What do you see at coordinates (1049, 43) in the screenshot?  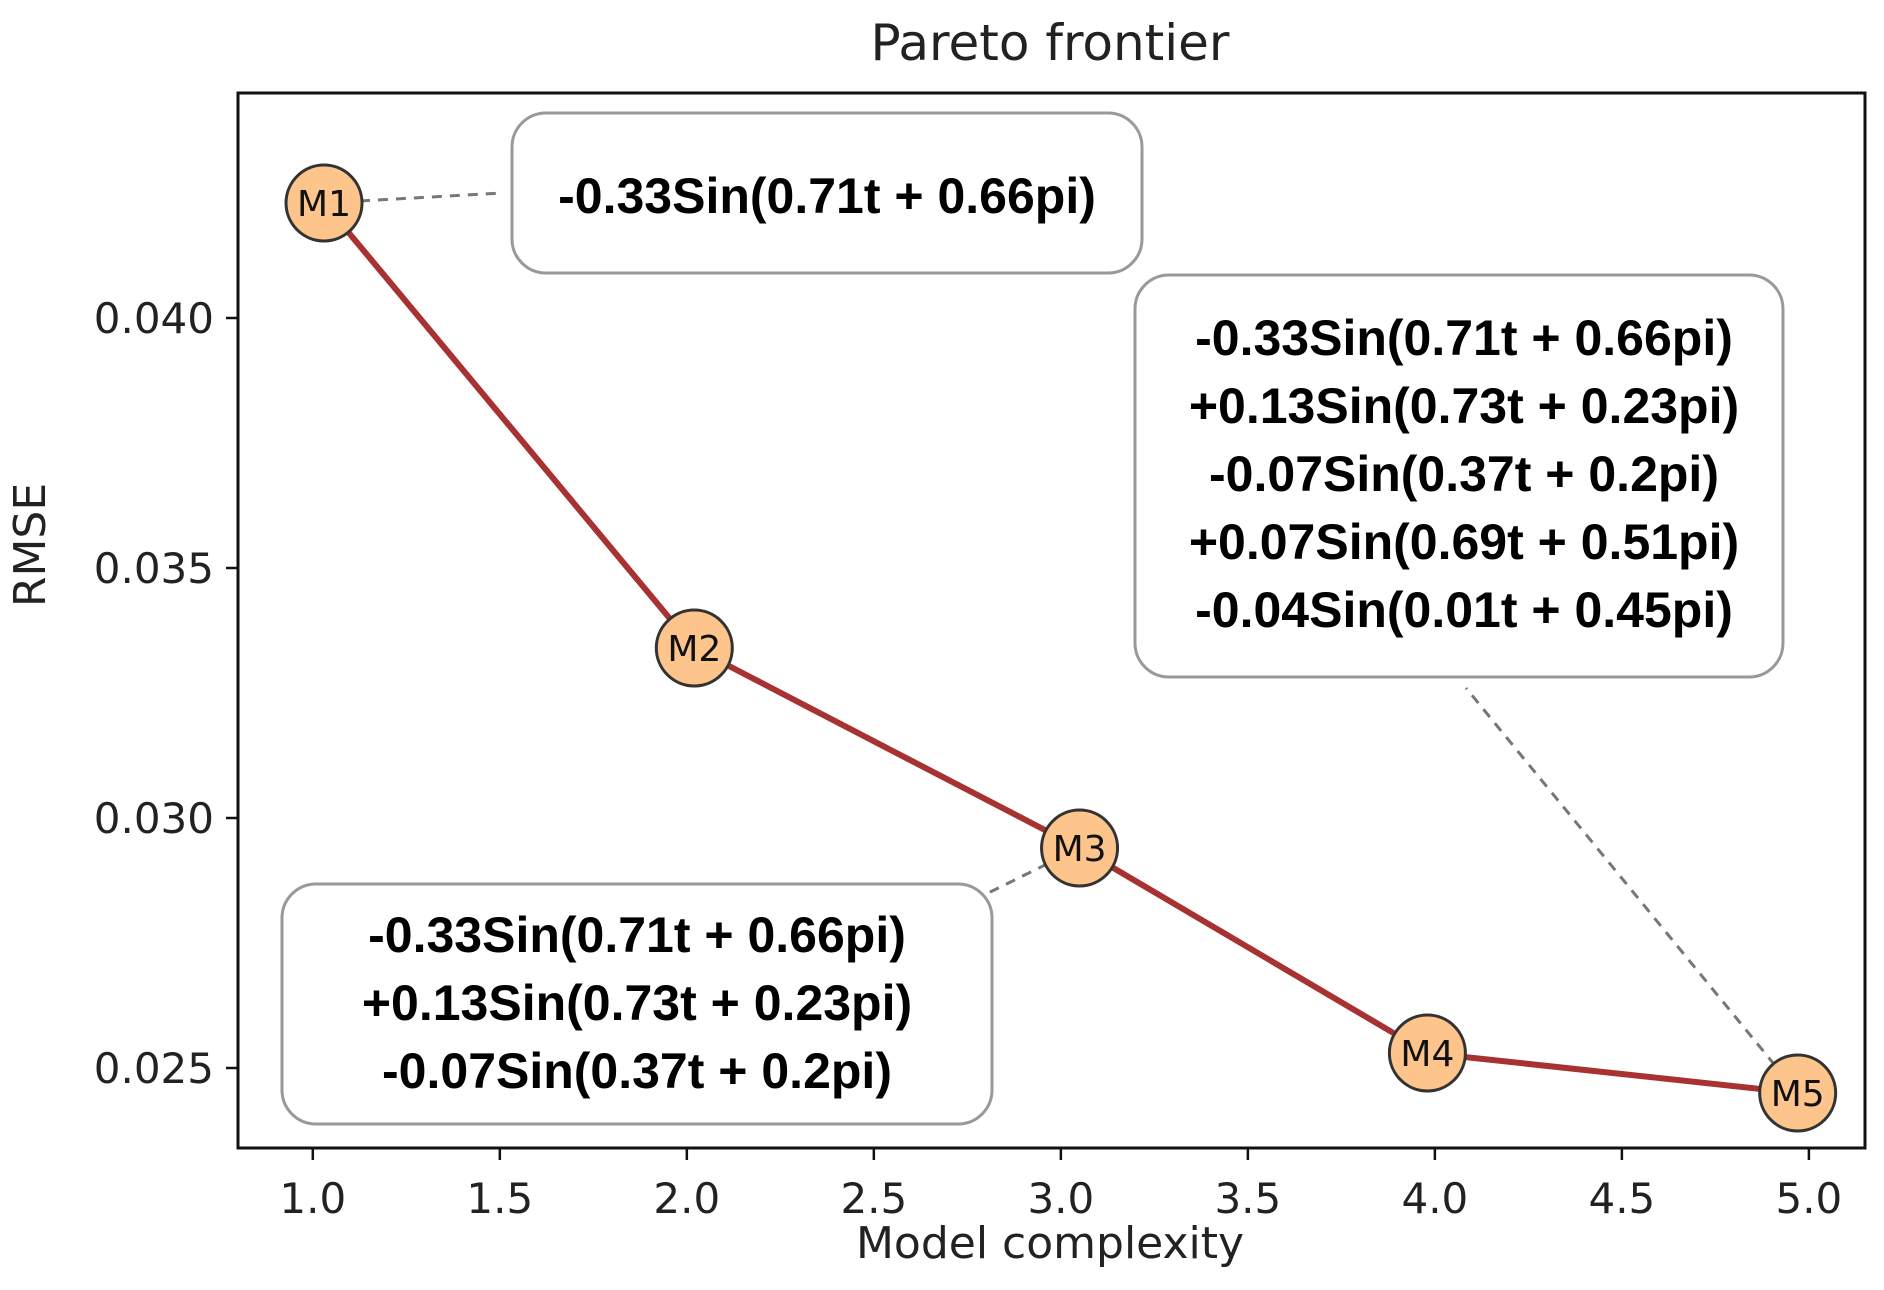 I see `chart-title: Pareto frontier` at bounding box center [1049, 43].